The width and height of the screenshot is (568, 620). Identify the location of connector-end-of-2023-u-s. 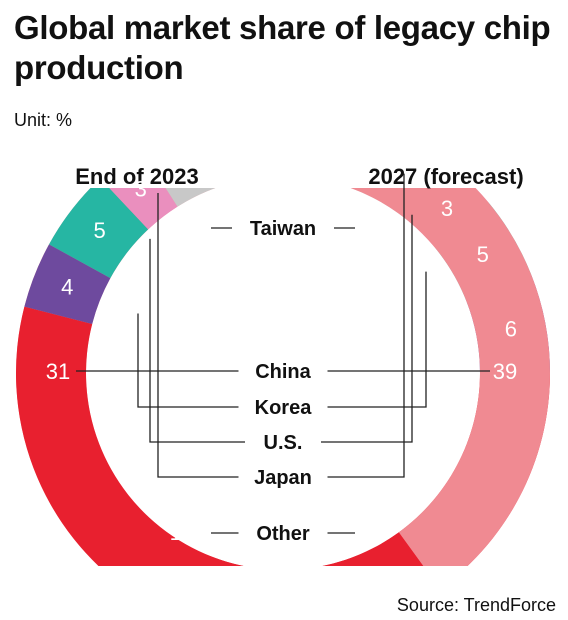
(197, 340).